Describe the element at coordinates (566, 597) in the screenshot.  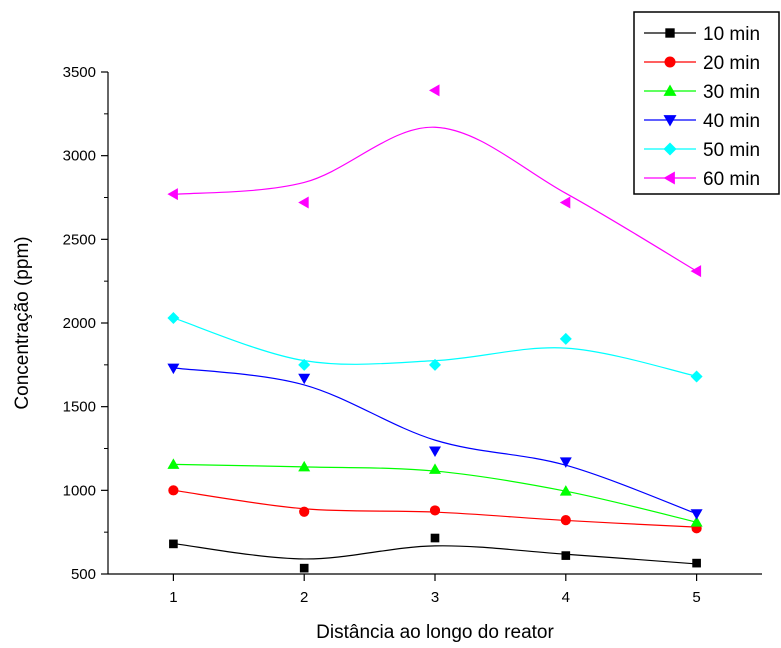
I see `x-tick-label: 4` at that location.